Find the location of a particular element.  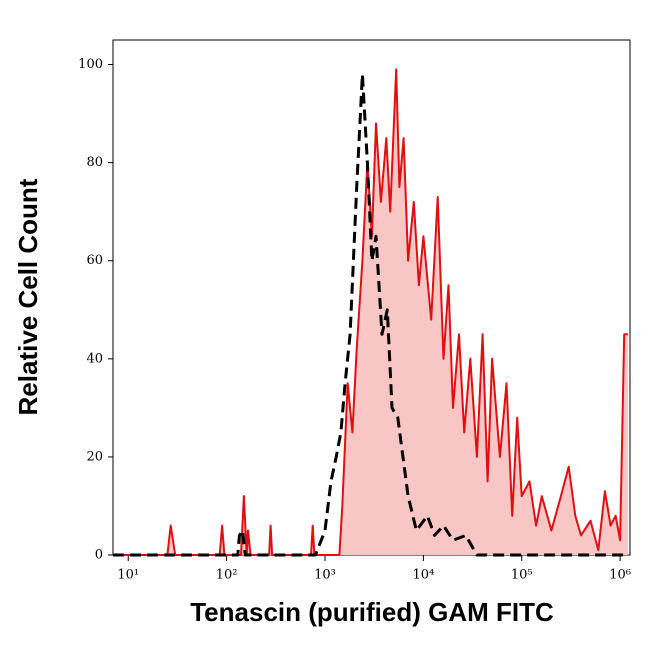

x-tick-label: 10¹ is located at coordinates (128, 575).